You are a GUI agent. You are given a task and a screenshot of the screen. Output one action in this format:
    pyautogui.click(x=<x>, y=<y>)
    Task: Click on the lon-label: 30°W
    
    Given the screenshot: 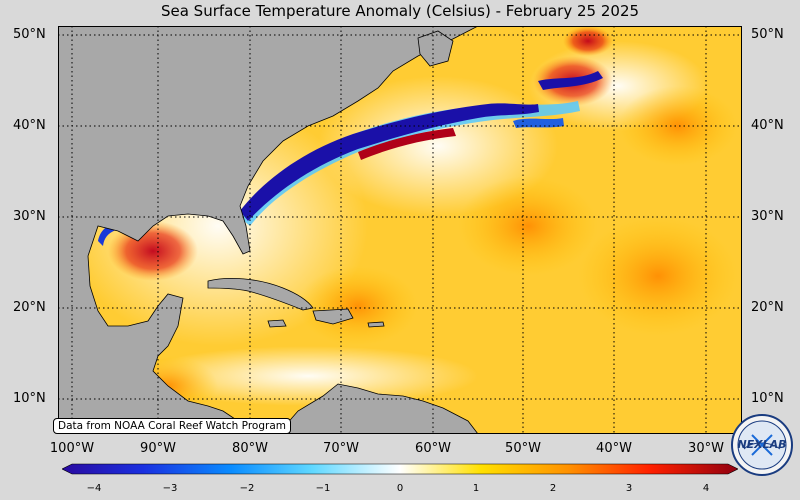 What is the action you would take?
    pyautogui.click(x=706, y=448)
    